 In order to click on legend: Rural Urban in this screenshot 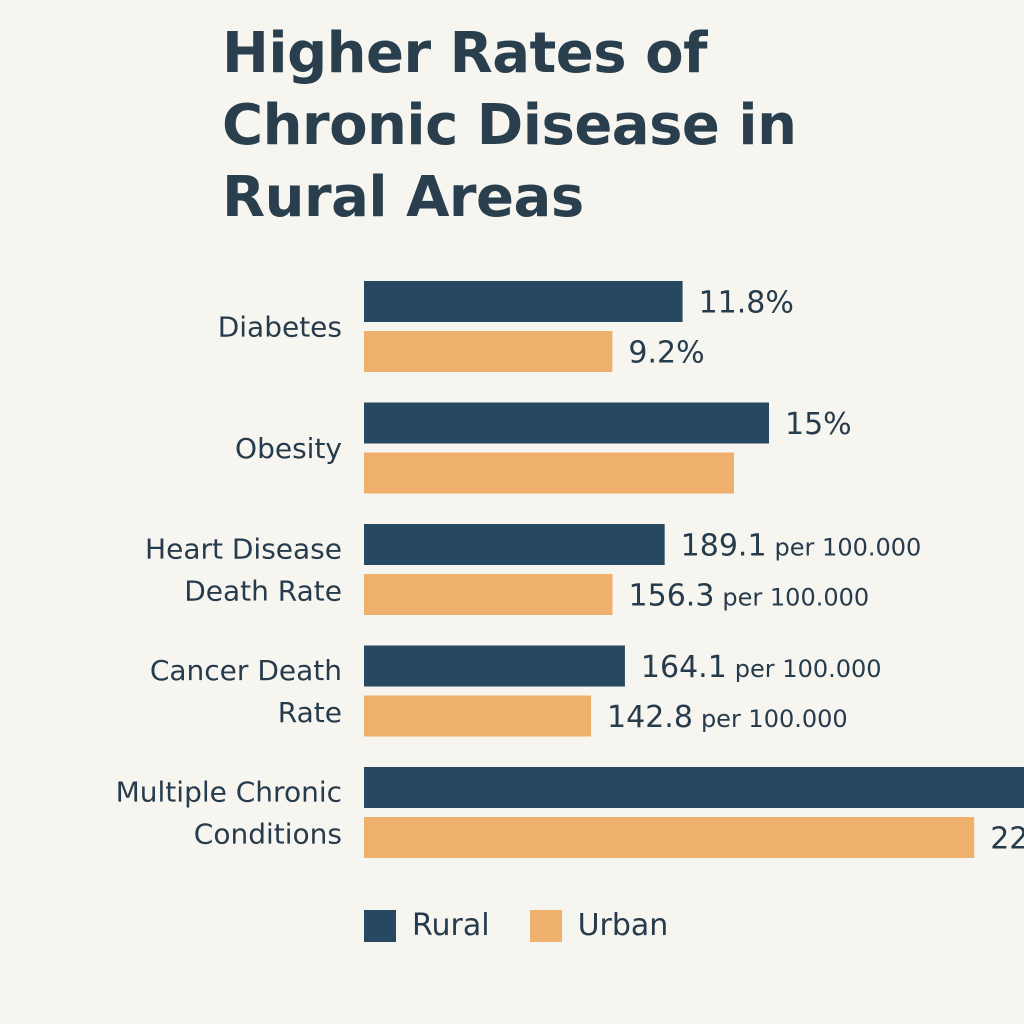, I will do `click(536, 925)`.